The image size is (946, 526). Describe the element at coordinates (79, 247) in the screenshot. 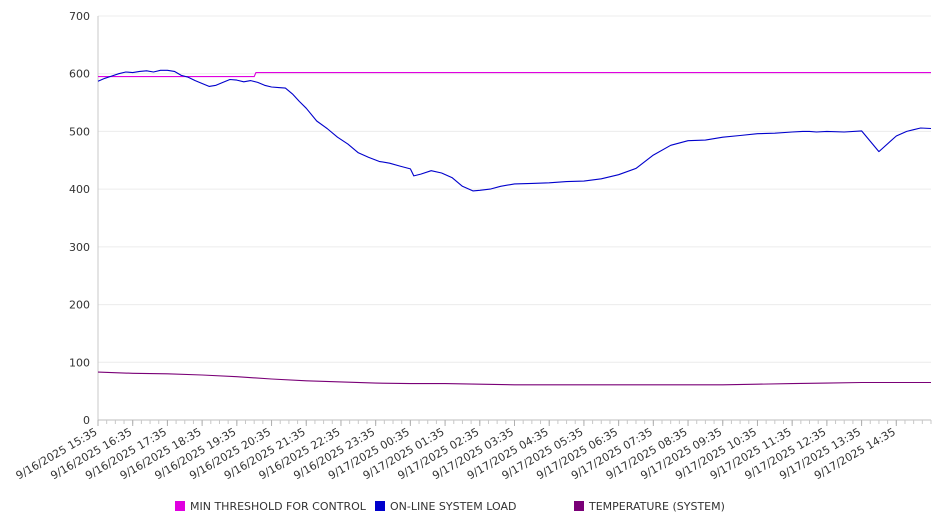

I see `y-tick-label: 300` at that location.